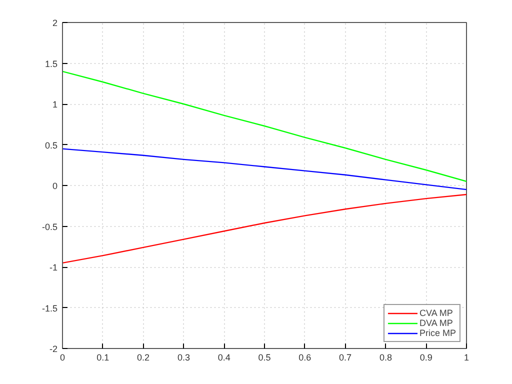  Describe the element at coordinates (143, 357) in the screenshot. I see `x-tick-label: 0.2` at that location.